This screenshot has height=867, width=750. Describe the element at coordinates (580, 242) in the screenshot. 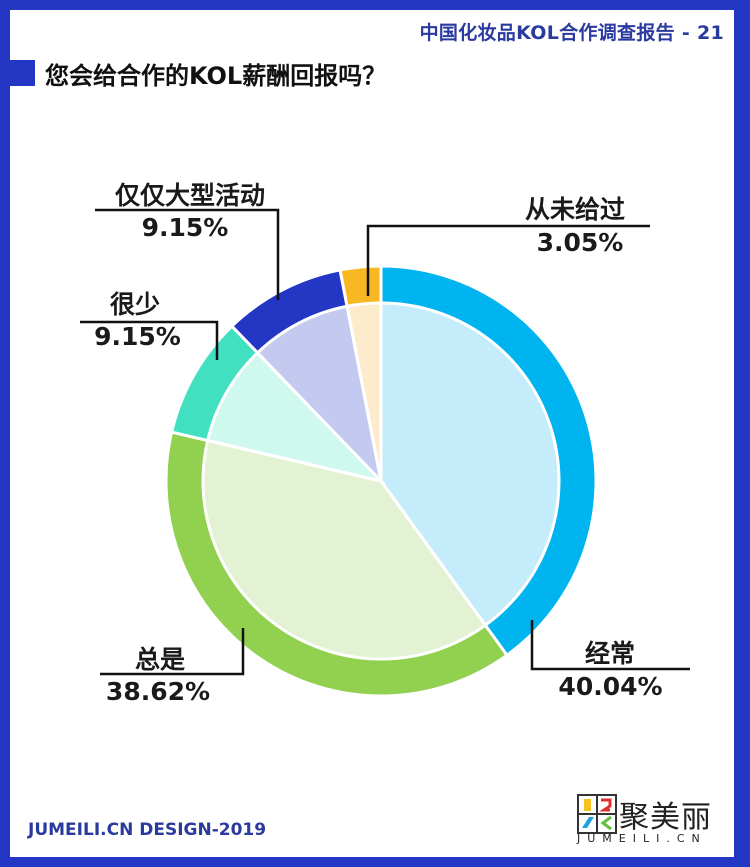

I see `label-value-never: 3.05%` at that location.